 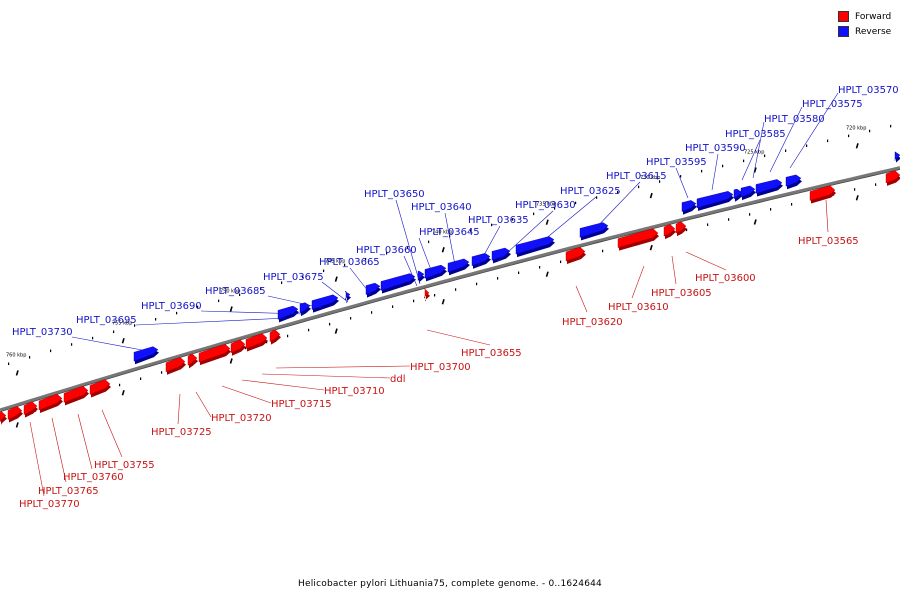 What do you see at coordinates (93, 477) in the screenshot?
I see `gene-label: HPLT_03760` at bounding box center [93, 477].